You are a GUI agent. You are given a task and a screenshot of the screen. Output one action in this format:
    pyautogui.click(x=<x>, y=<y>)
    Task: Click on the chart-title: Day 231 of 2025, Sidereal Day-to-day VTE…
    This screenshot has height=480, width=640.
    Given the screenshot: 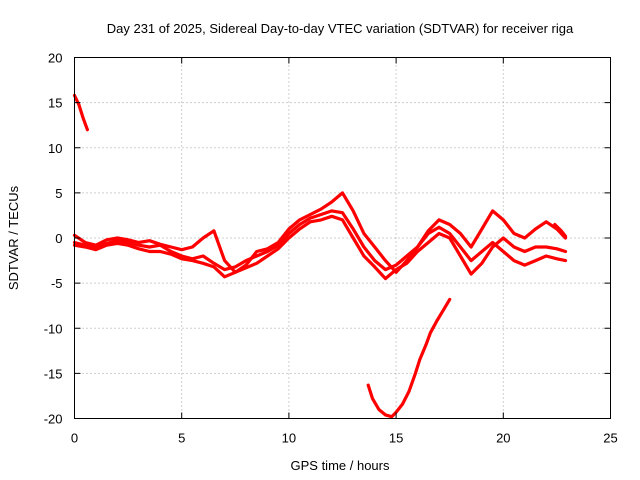 What is the action you would take?
    pyautogui.click(x=340, y=28)
    